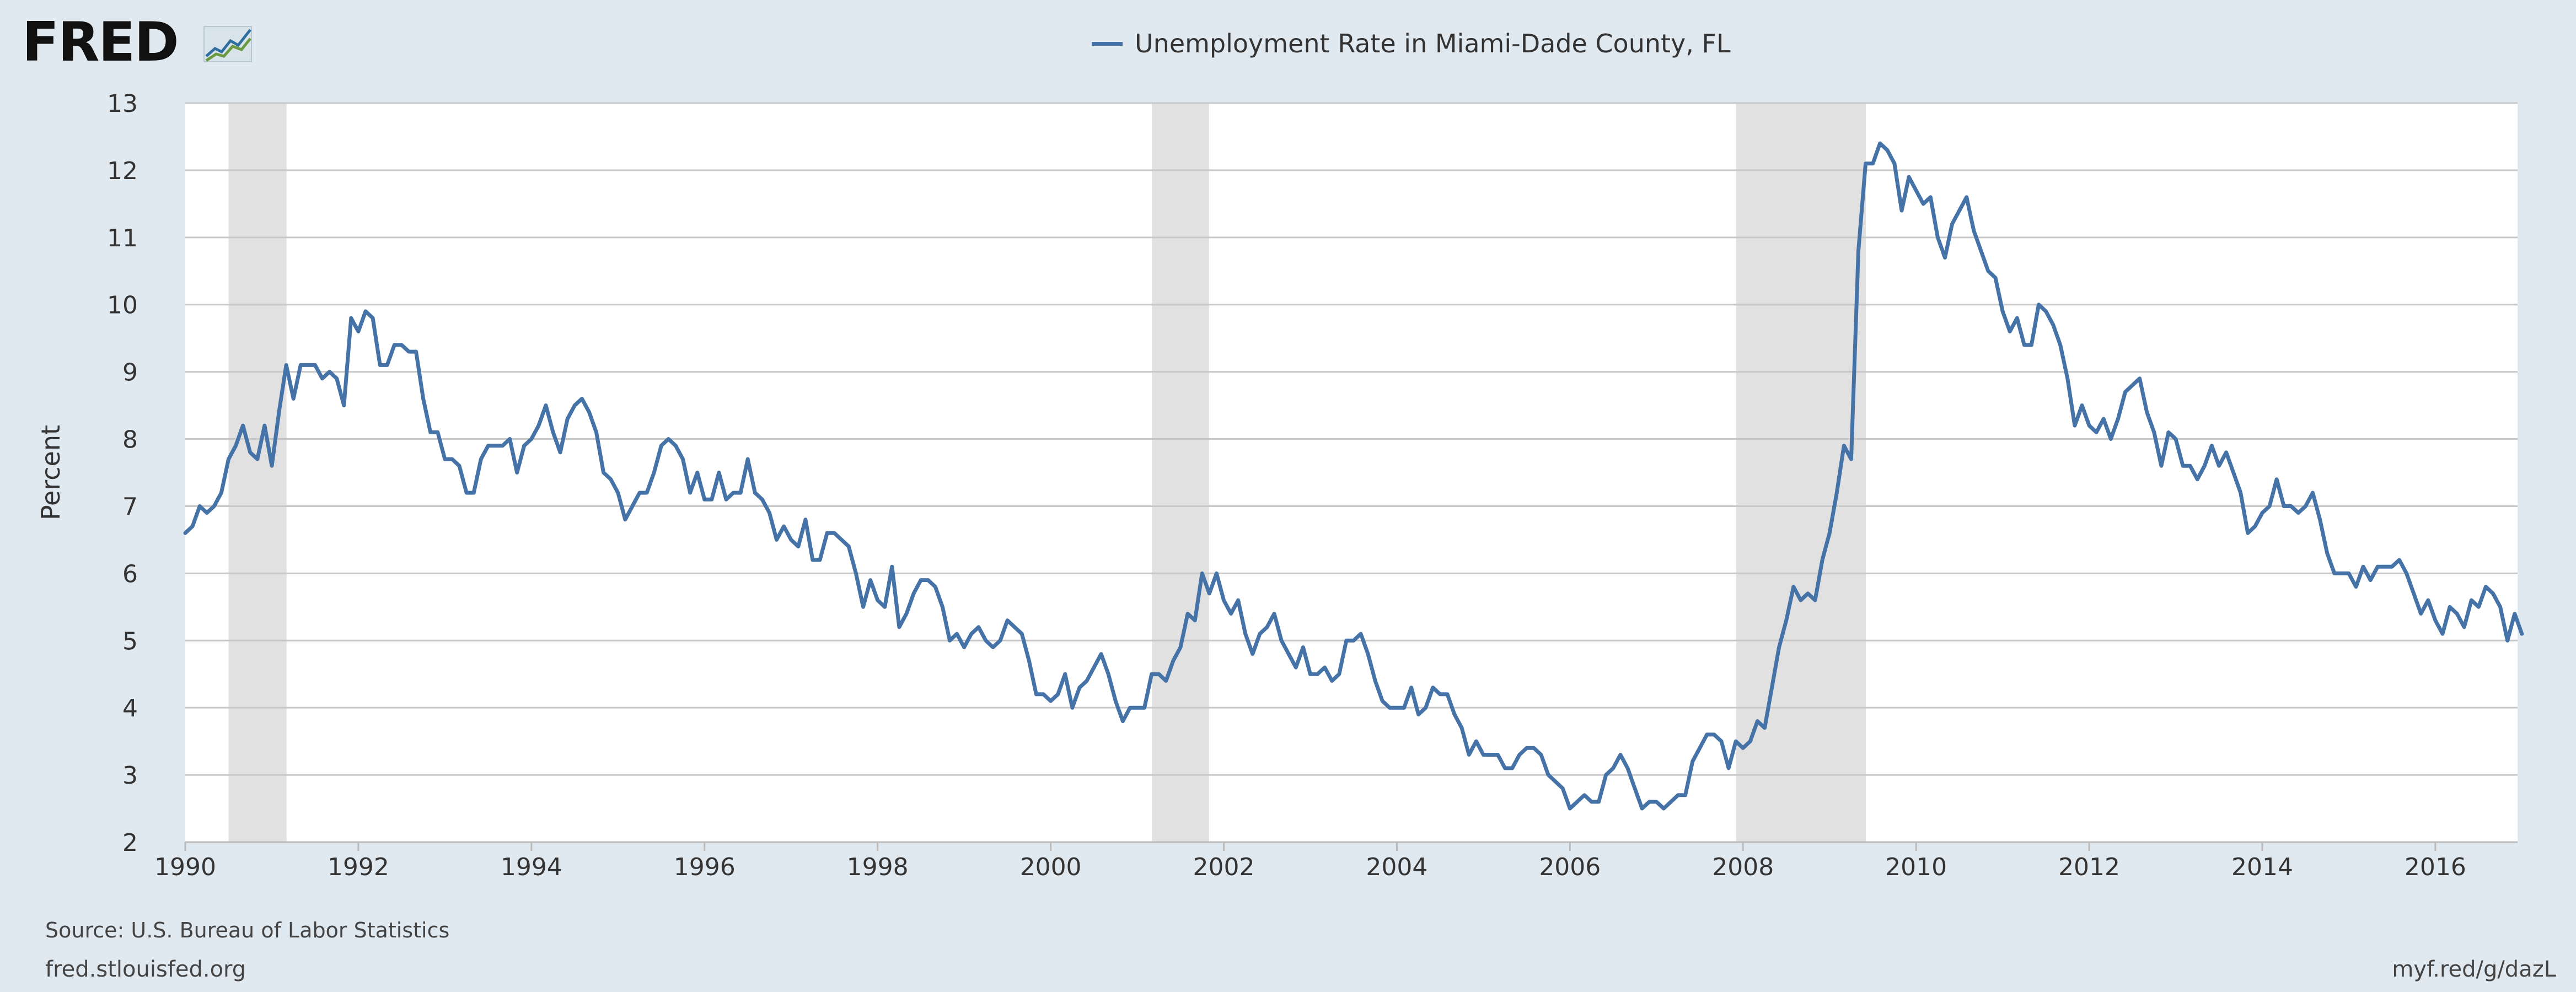  I want to click on x-tick-label: 2008, so click(1743, 867).